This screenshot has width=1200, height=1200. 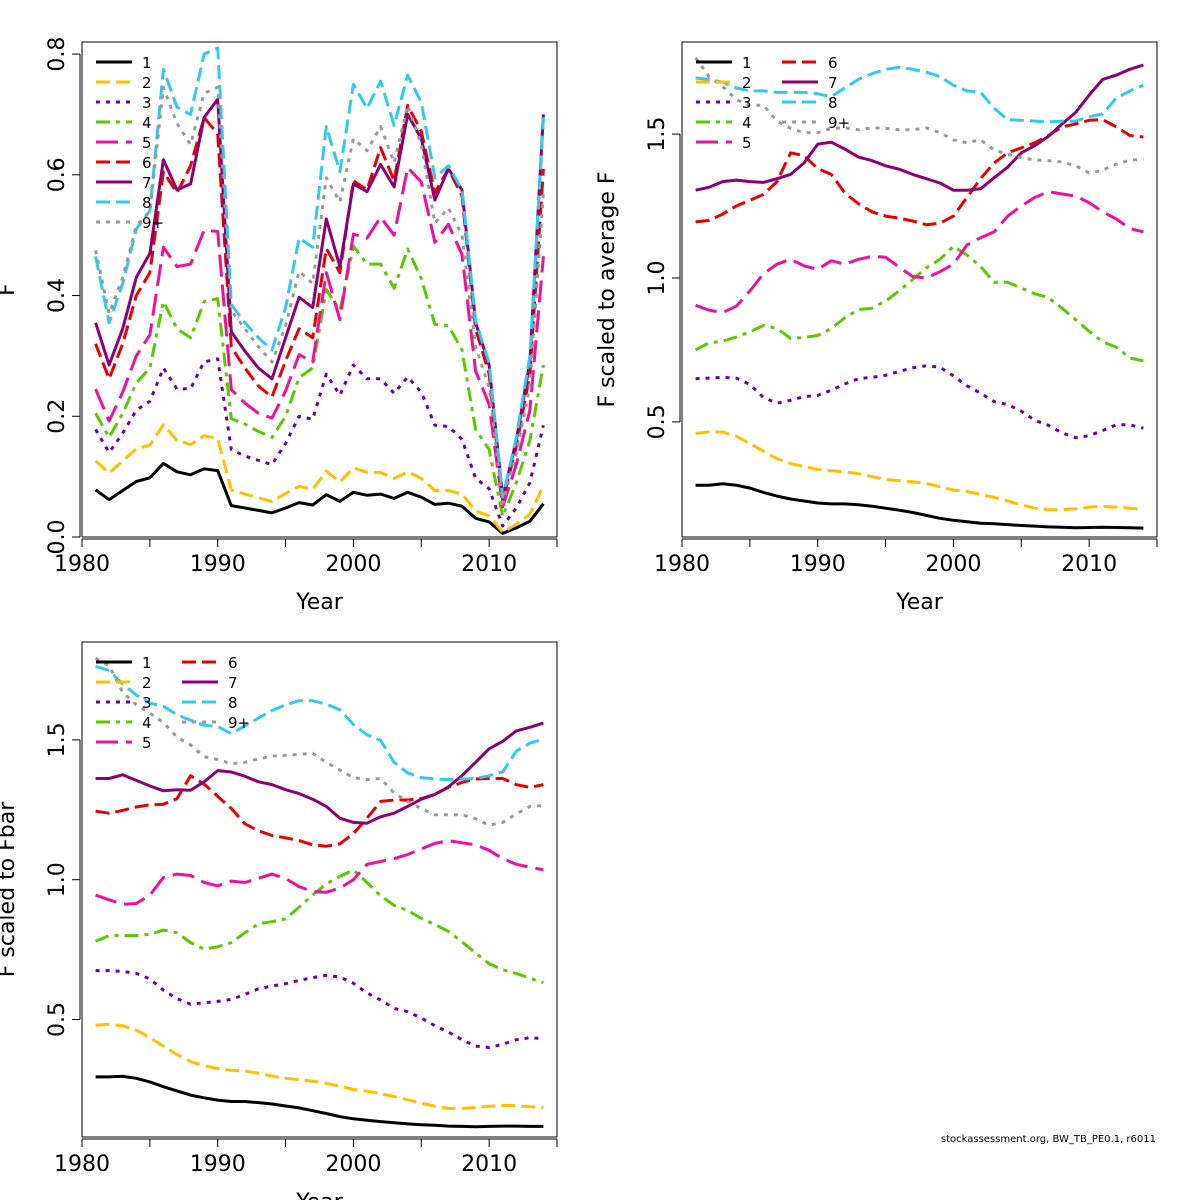 I want to click on y-tick-label: 0.2, so click(x=57, y=416).